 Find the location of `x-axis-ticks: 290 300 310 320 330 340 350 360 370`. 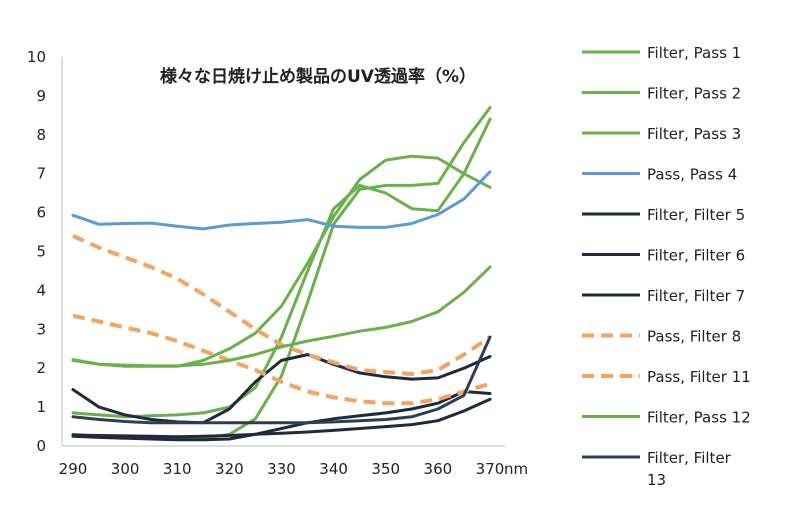

x-axis-ticks: 290 300 310 320 330 340 350 360 370 is located at coordinates (282, 469).